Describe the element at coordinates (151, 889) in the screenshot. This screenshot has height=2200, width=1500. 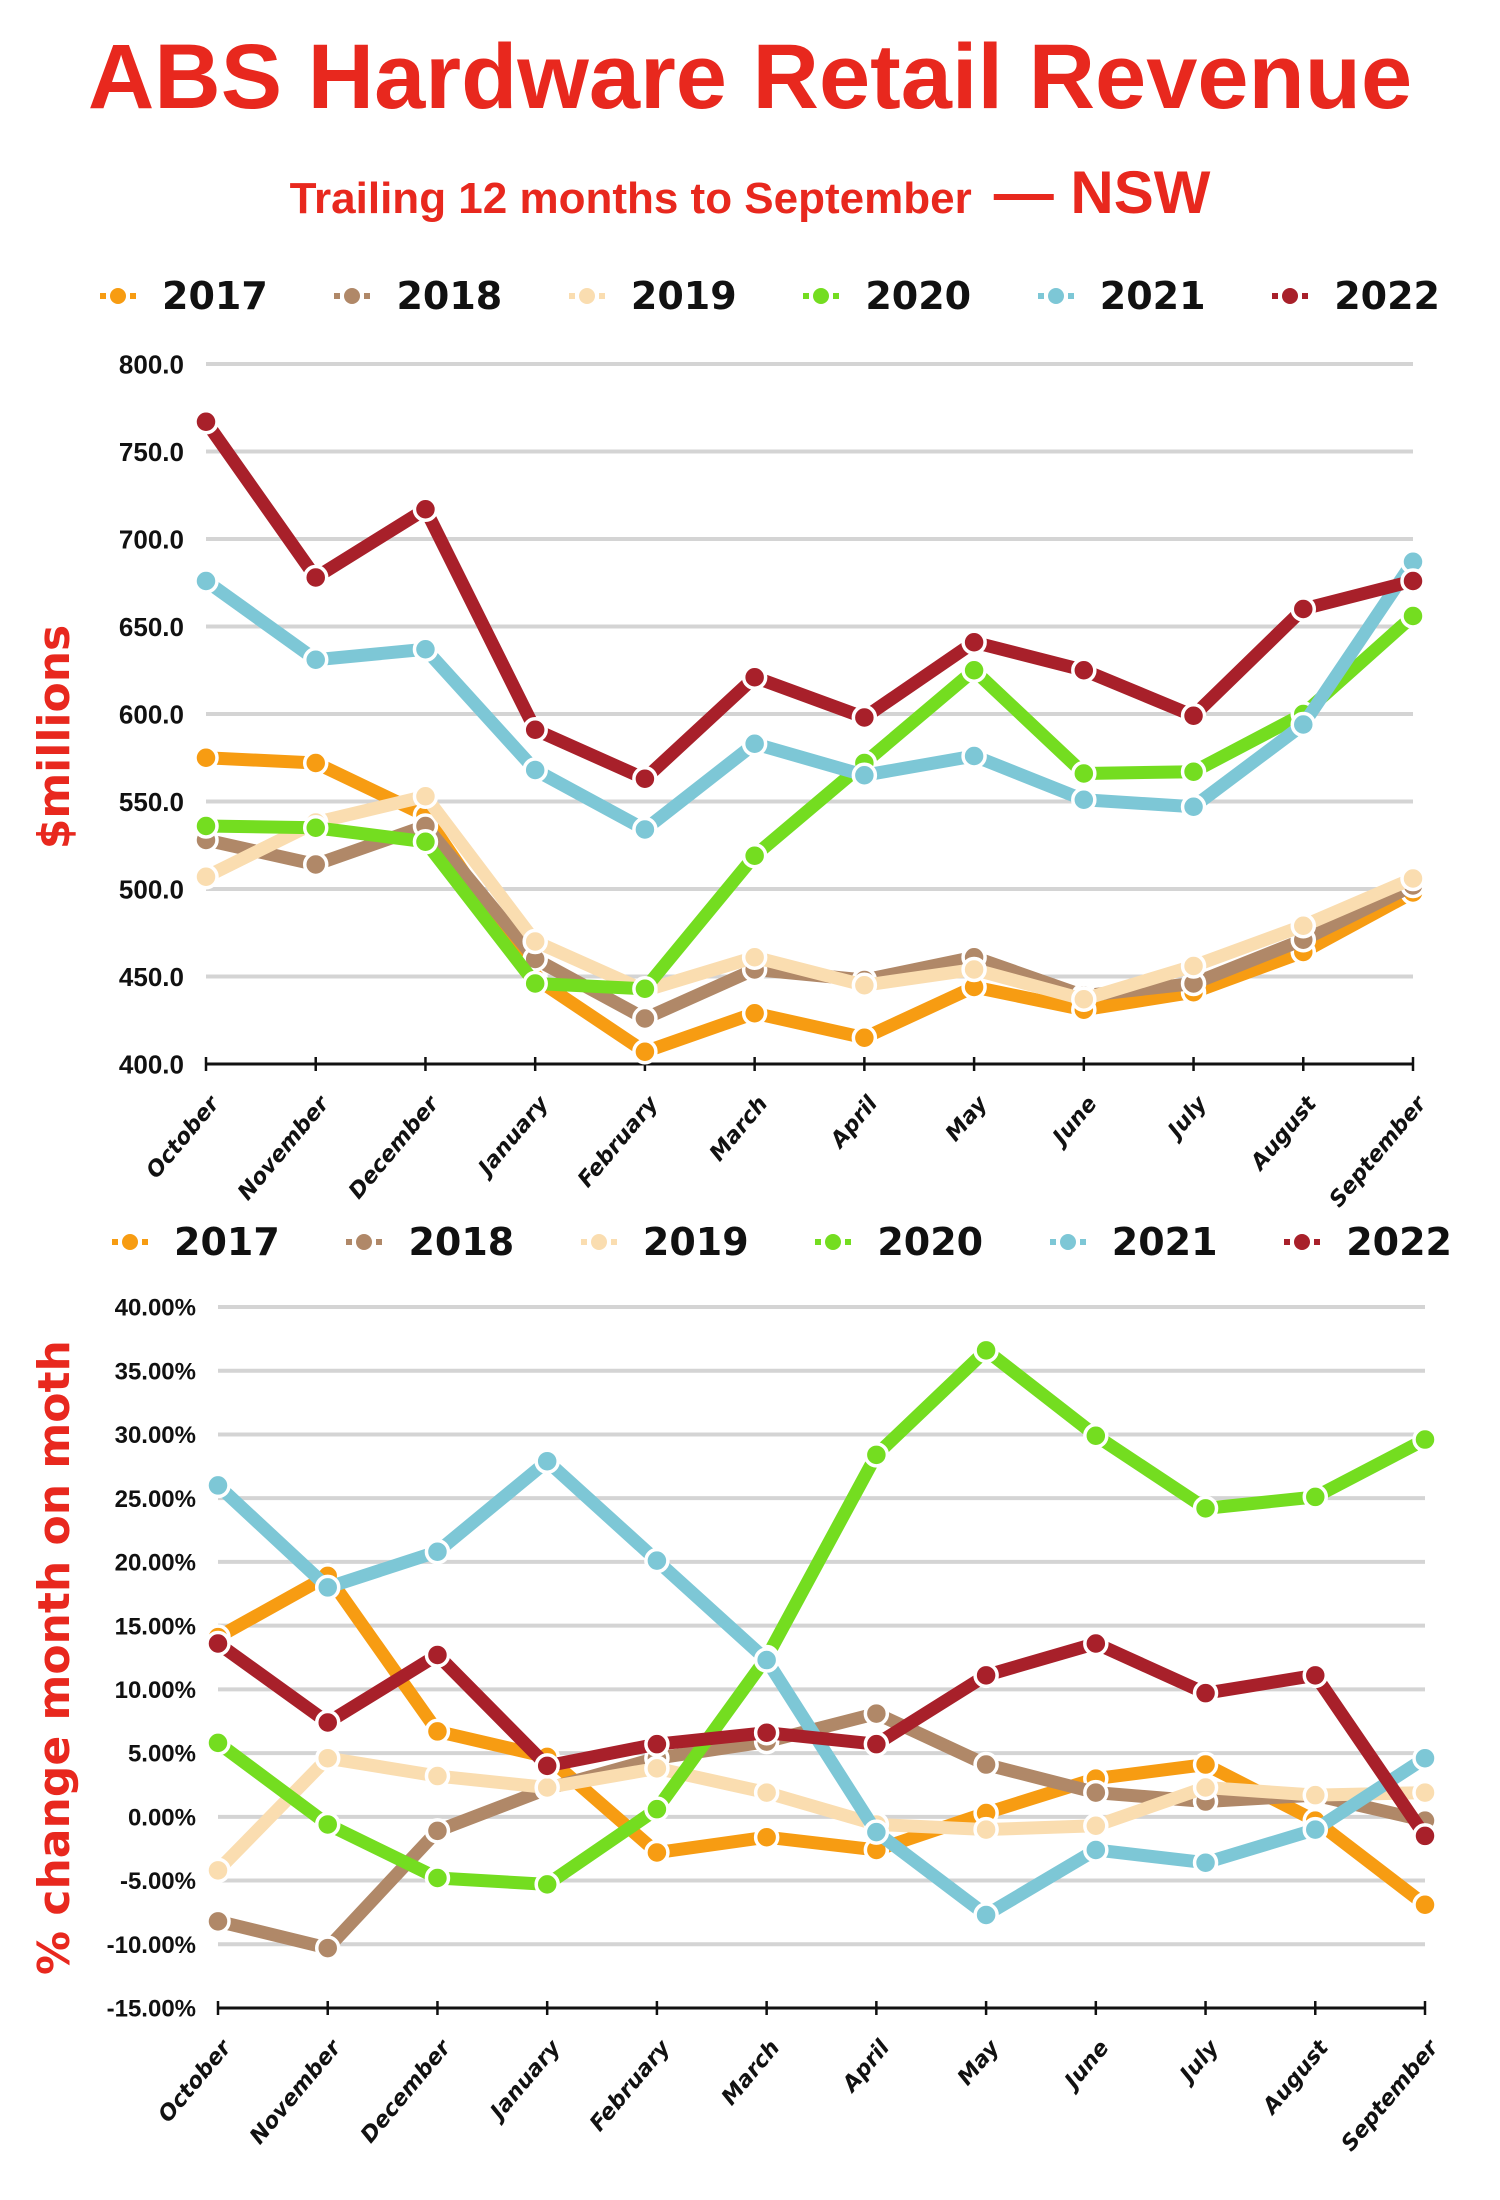
I see `y-tick-label: 500.0` at that location.